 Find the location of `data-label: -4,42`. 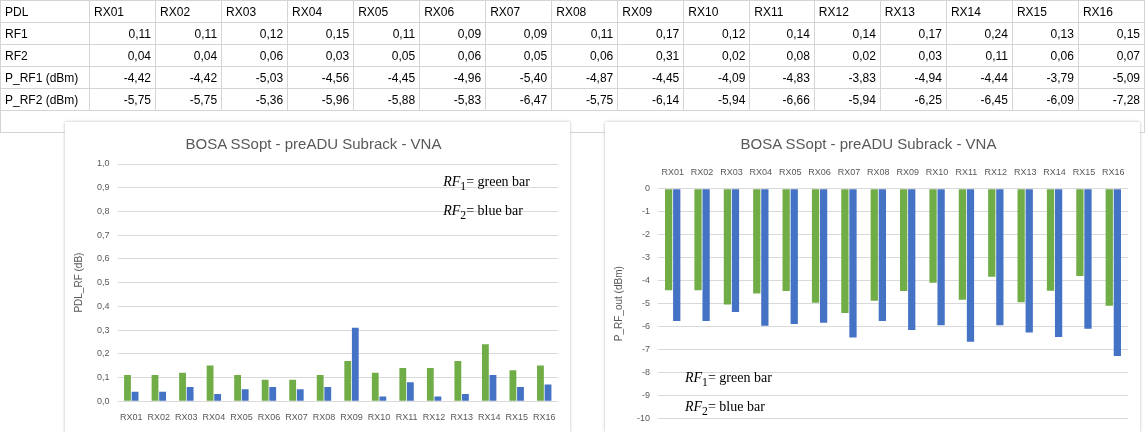

data-label: -4,42 is located at coordinates (188, 77).